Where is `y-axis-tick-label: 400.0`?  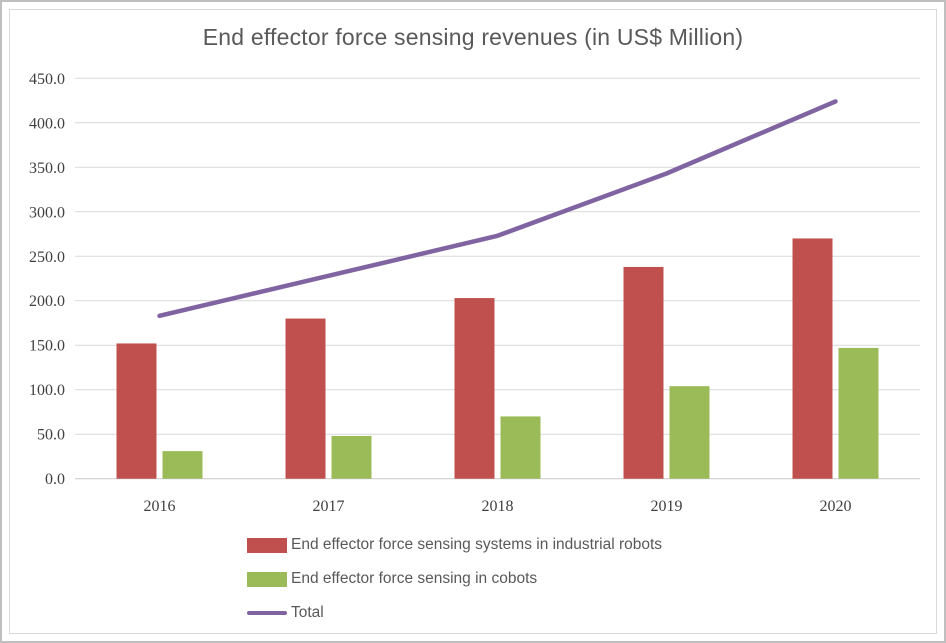 y-axis-tick-label: 400.0 is located at coordinates (47, 123).